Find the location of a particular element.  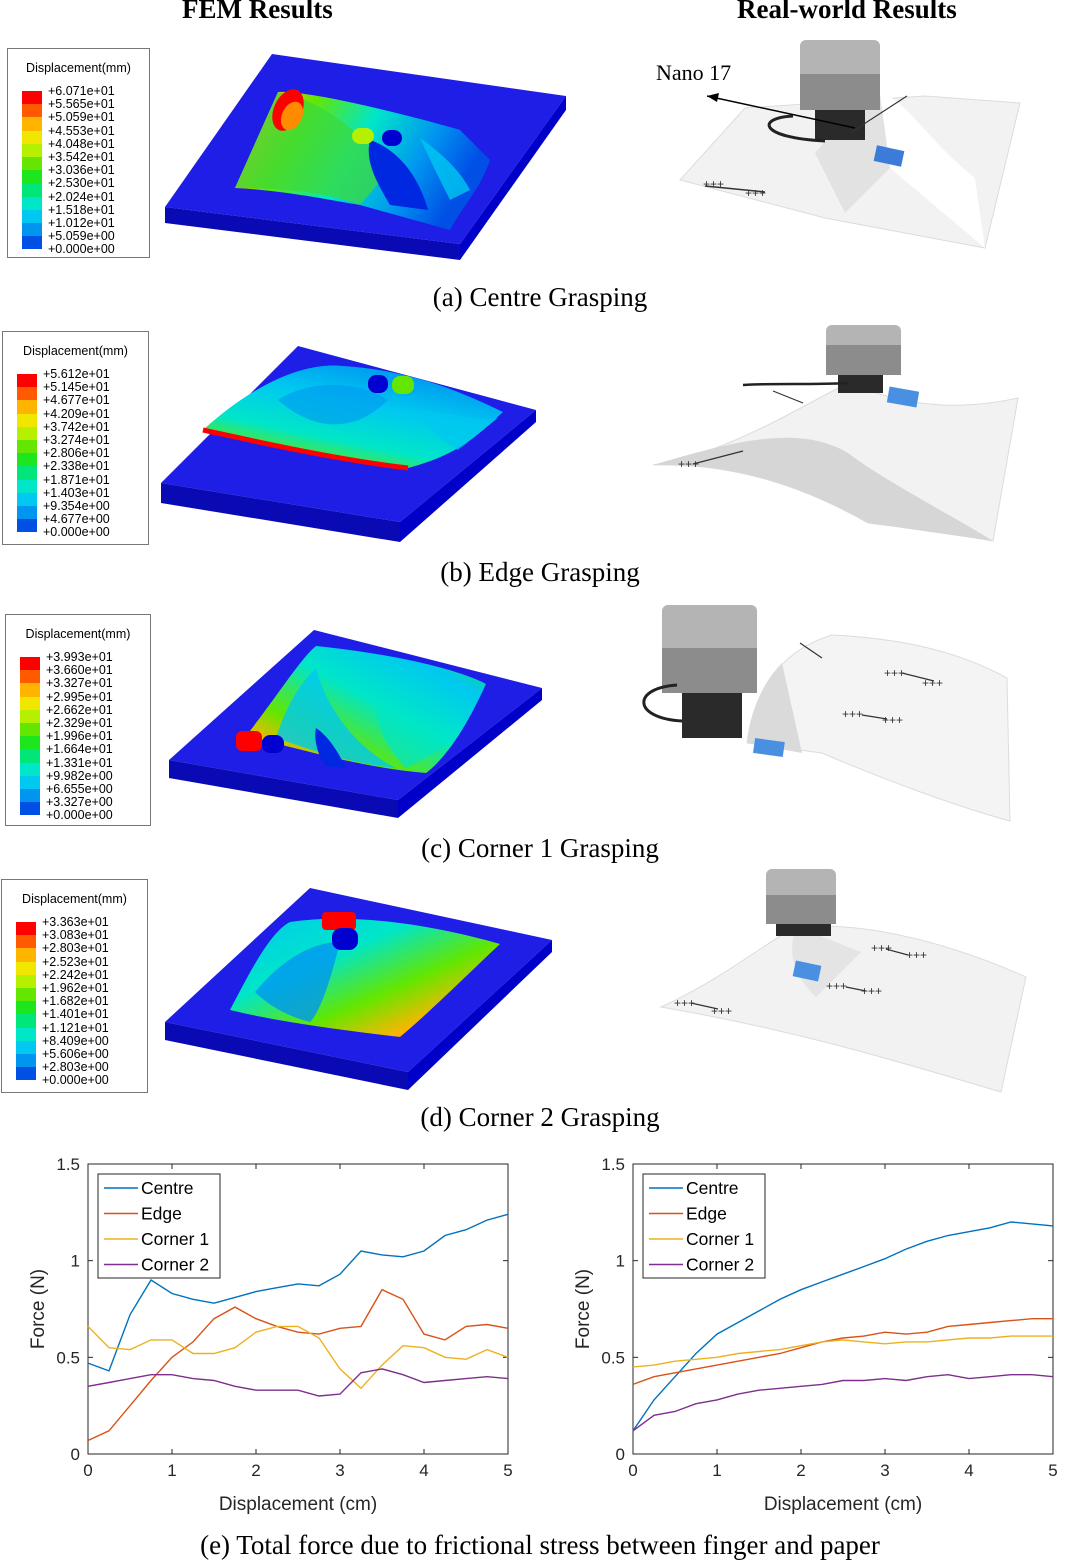

fem-plate-corner2 is located at coordinates (358, 989).